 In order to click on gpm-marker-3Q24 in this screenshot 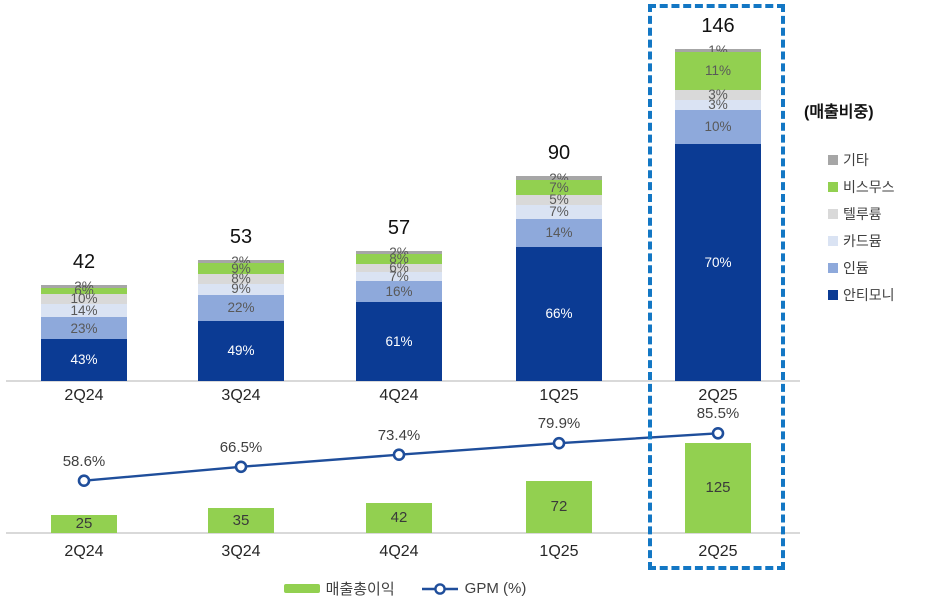, I will do `click(241, 467)`.